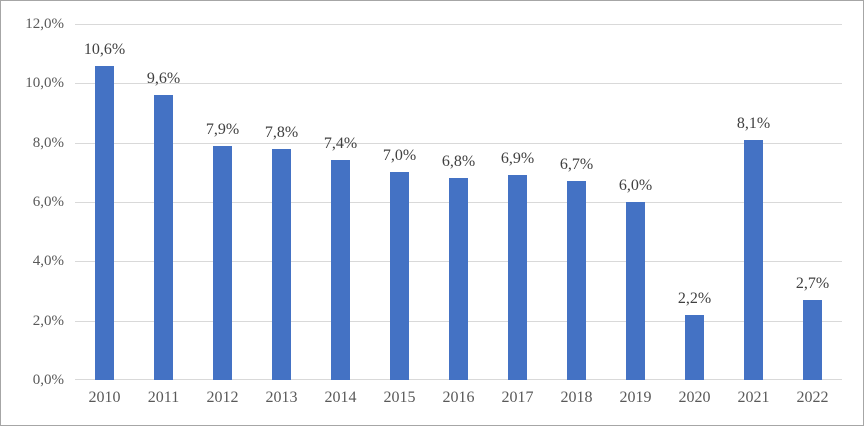  What do you see at coordinates (48, 321) in the screenshot?
I see `y-tick-label: 2,0%` at bounding box center [48, 321].